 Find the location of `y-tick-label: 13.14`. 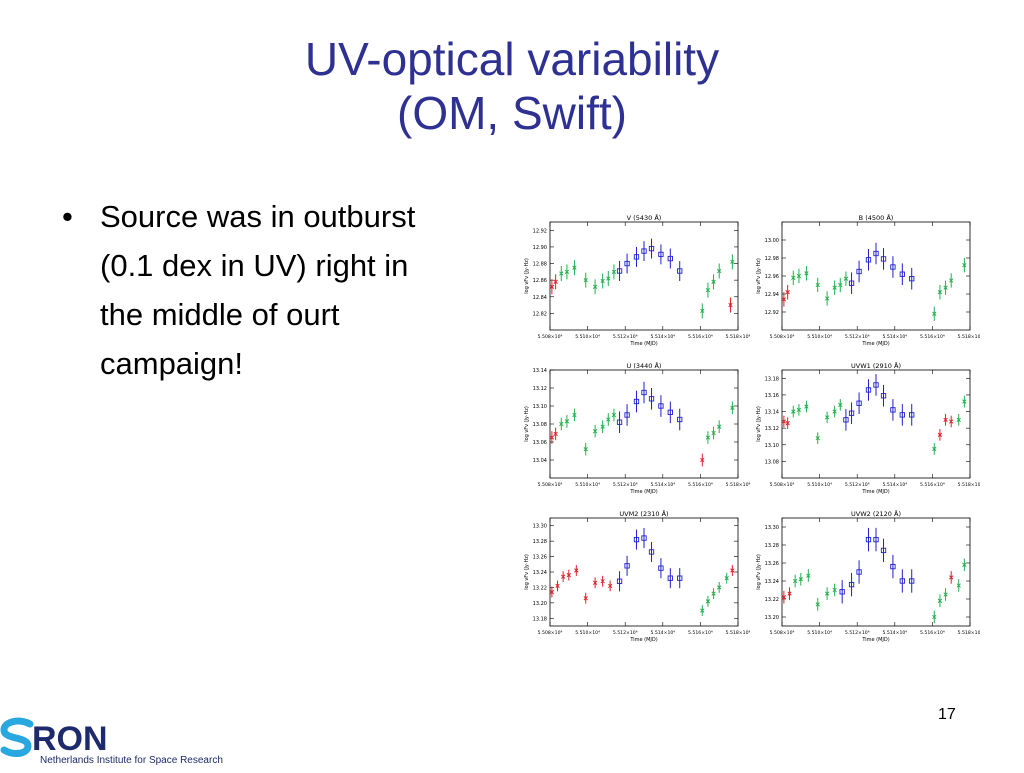

y-tick-label: 13.14 is located at coordinates (540, 371).